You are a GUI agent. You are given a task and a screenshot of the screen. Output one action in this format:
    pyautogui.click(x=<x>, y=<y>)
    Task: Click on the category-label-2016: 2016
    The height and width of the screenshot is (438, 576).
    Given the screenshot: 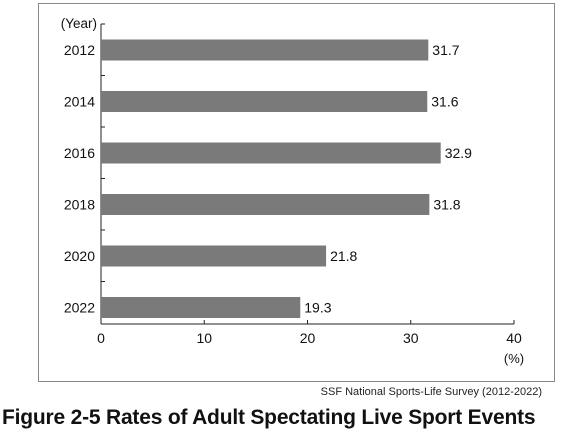 What is the action you would take?
    pyautogui.click(x=79, y=153)
    